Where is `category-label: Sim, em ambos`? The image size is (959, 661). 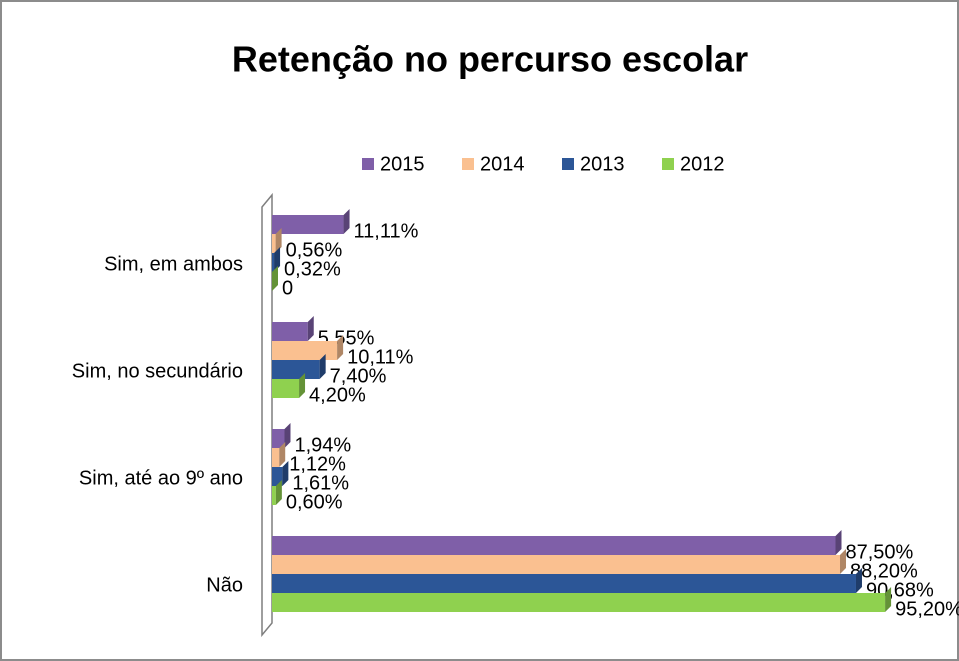
category-label: Sim, em ambos is located at coordinates (173, 264).